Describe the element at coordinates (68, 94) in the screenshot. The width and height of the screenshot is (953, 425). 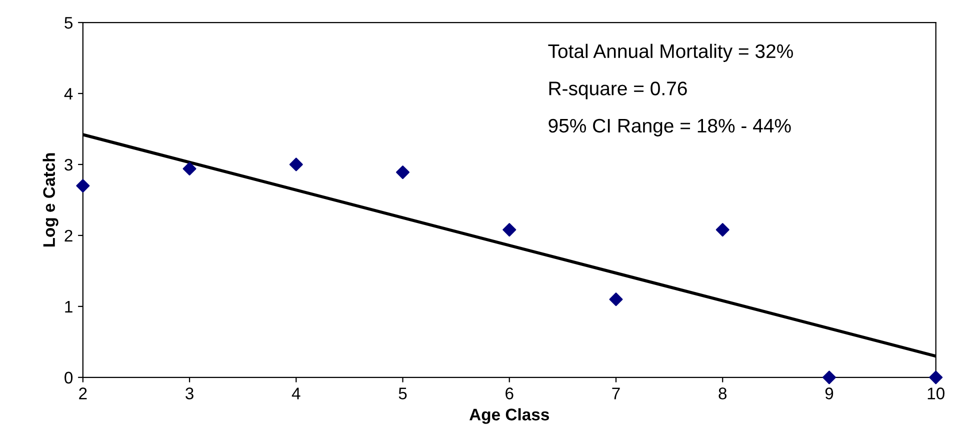
I see `y-tick-label: 4` at that location.